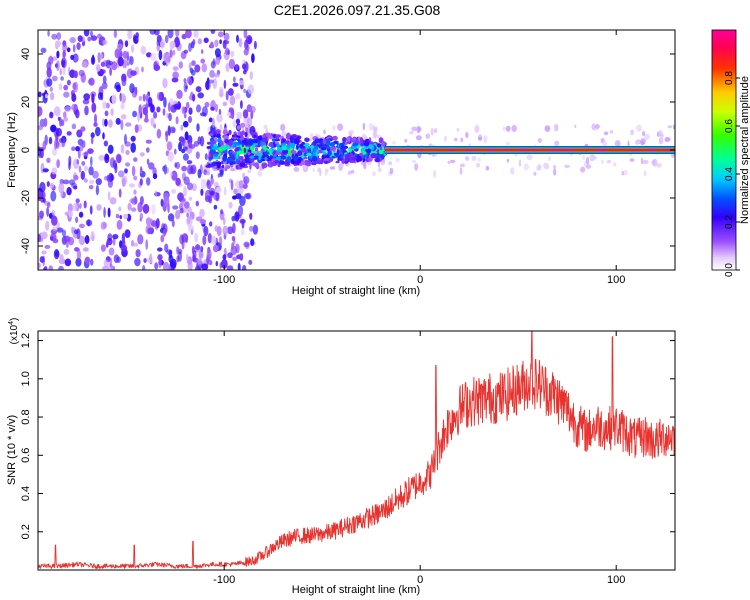 The width and height of the screenshot is (750, 600). Describe the element at coordinates (224, 580) in the screenshot. I see `x-tick-label: -100` at that location.